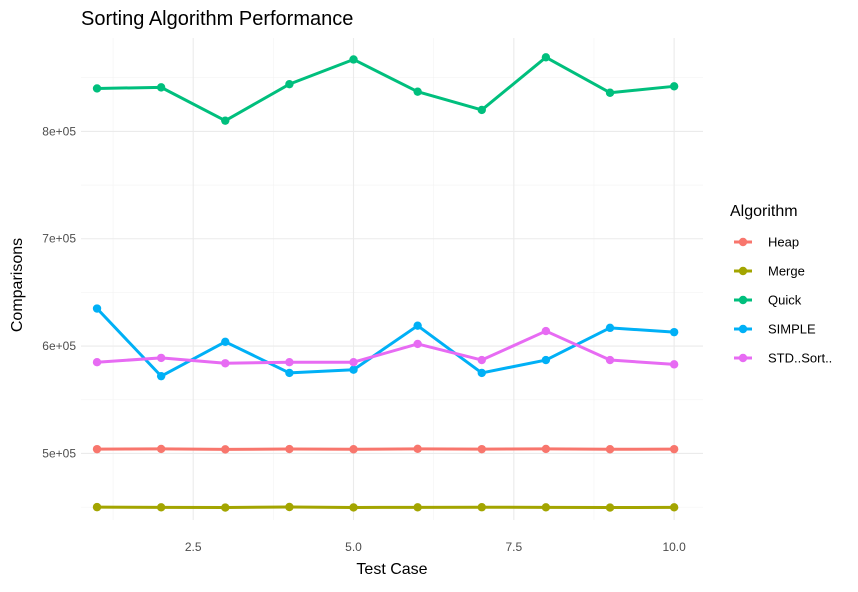 This screenshot has height=592, width=858. What do you see at coordinates (59, 131) in the screenshot?
I see `y-tick-label: 8e+05` at bounding box center [59, 131].